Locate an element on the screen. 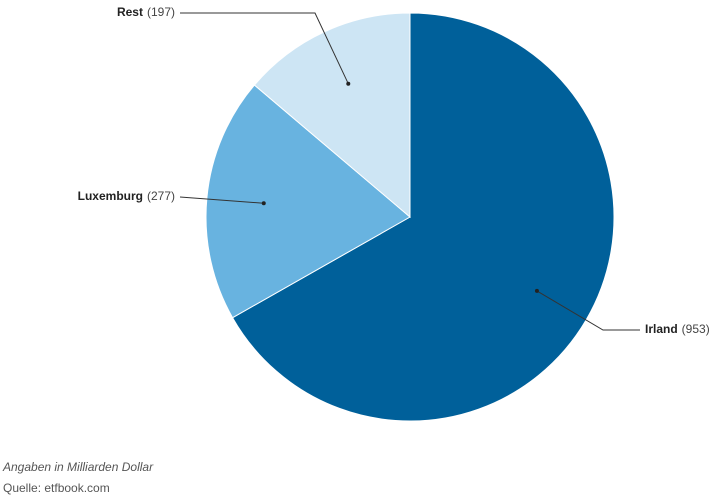 The image size is (728, 497). slice-name: Rest is located at coordinates (130, 12).